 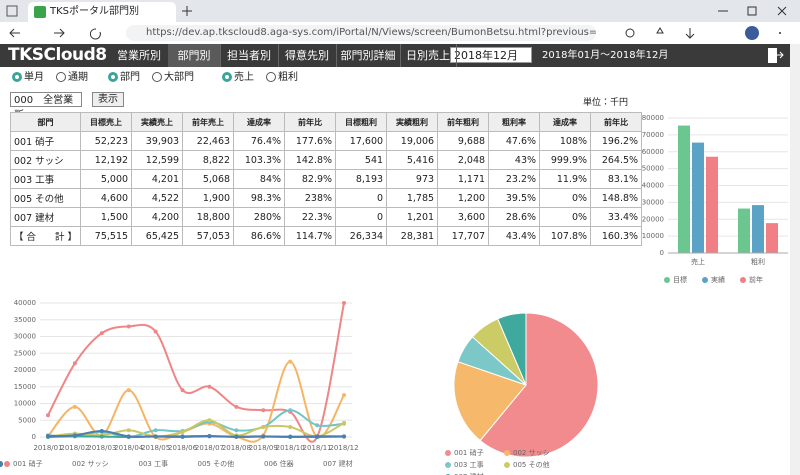 I want to click on tab-actions, so click(x=12, y=11).